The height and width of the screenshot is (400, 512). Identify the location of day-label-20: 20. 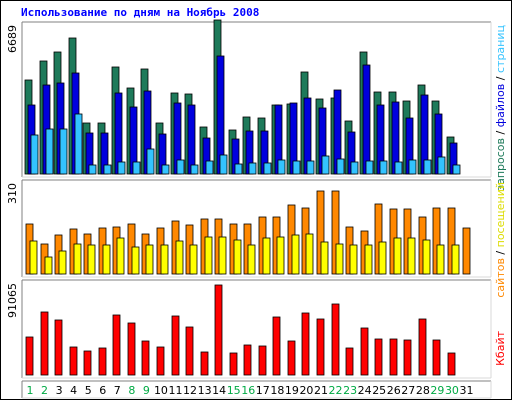
(306, 390).